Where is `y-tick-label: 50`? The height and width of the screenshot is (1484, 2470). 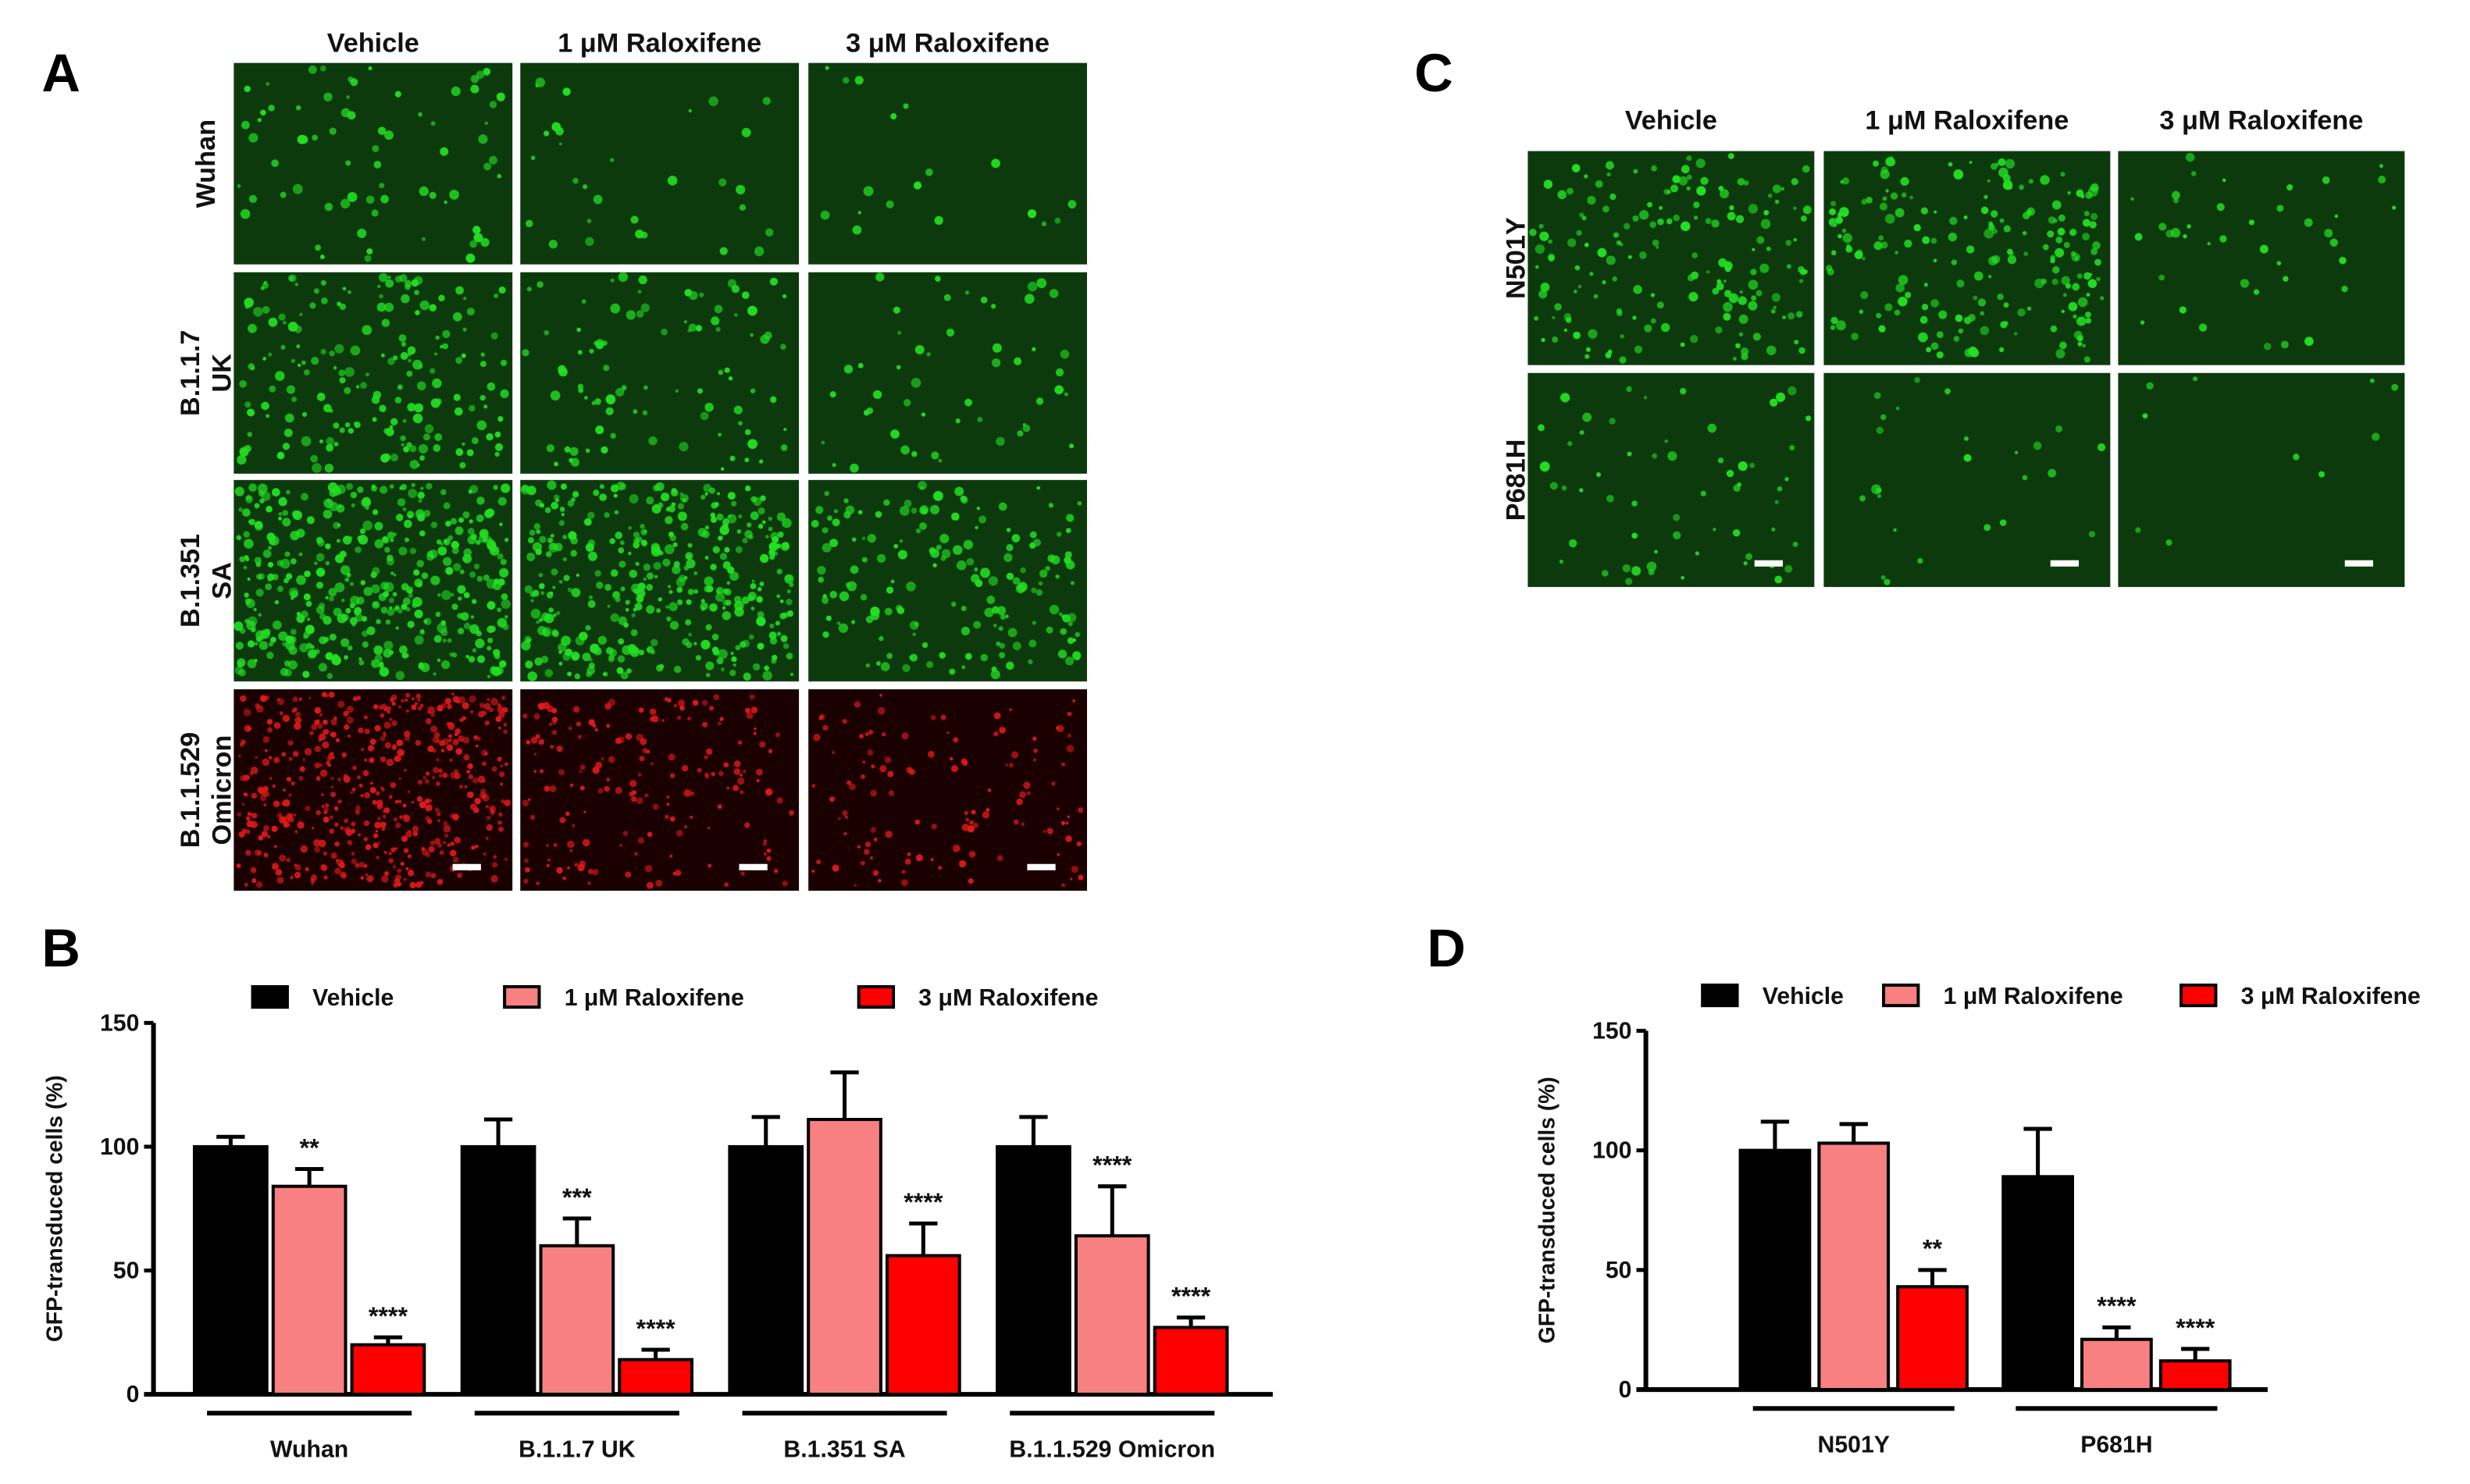 y-tick-label: 50 is located at coordinates (1619, 1270).